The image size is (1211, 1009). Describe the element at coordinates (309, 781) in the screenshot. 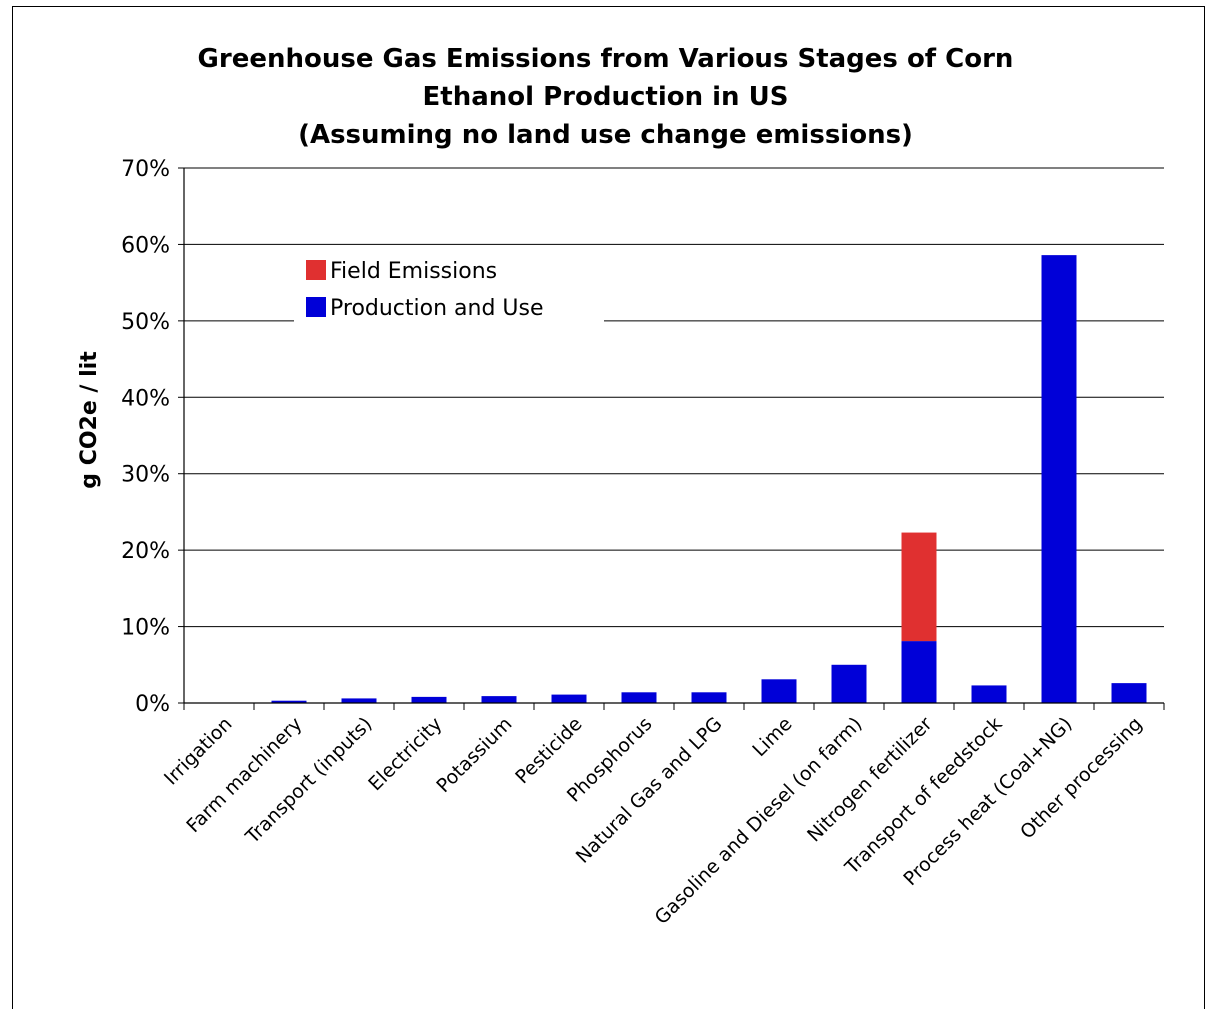

I see `x-category-label: Transport (inputs)` at that location.